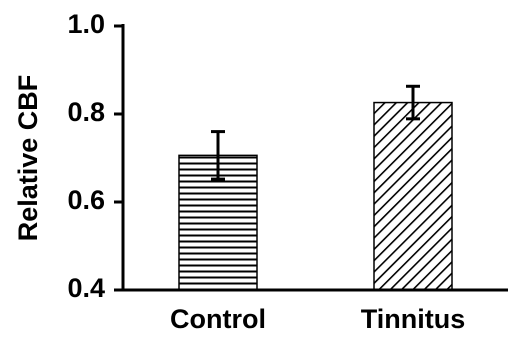 Image resolution: width=511 pixels, height=341 pixels. Describe the element at coordinates (86, 288) in the screenshot. I see `y-tick-label: 0.4` at that location.